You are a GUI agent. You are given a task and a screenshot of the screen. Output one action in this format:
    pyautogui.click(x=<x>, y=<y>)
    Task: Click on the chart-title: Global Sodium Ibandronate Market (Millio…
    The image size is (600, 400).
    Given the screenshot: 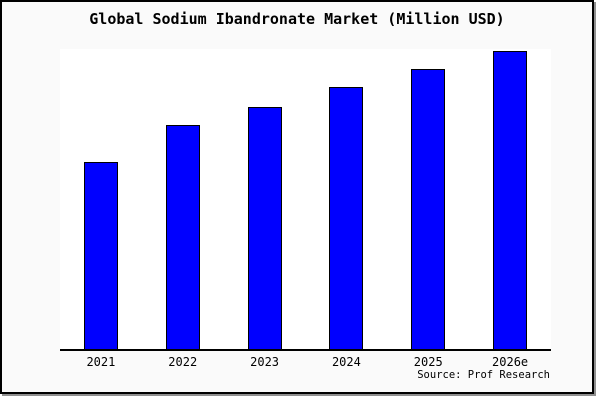 What is the action you would take?
    pyautogui.click(x=297, y=19)
    